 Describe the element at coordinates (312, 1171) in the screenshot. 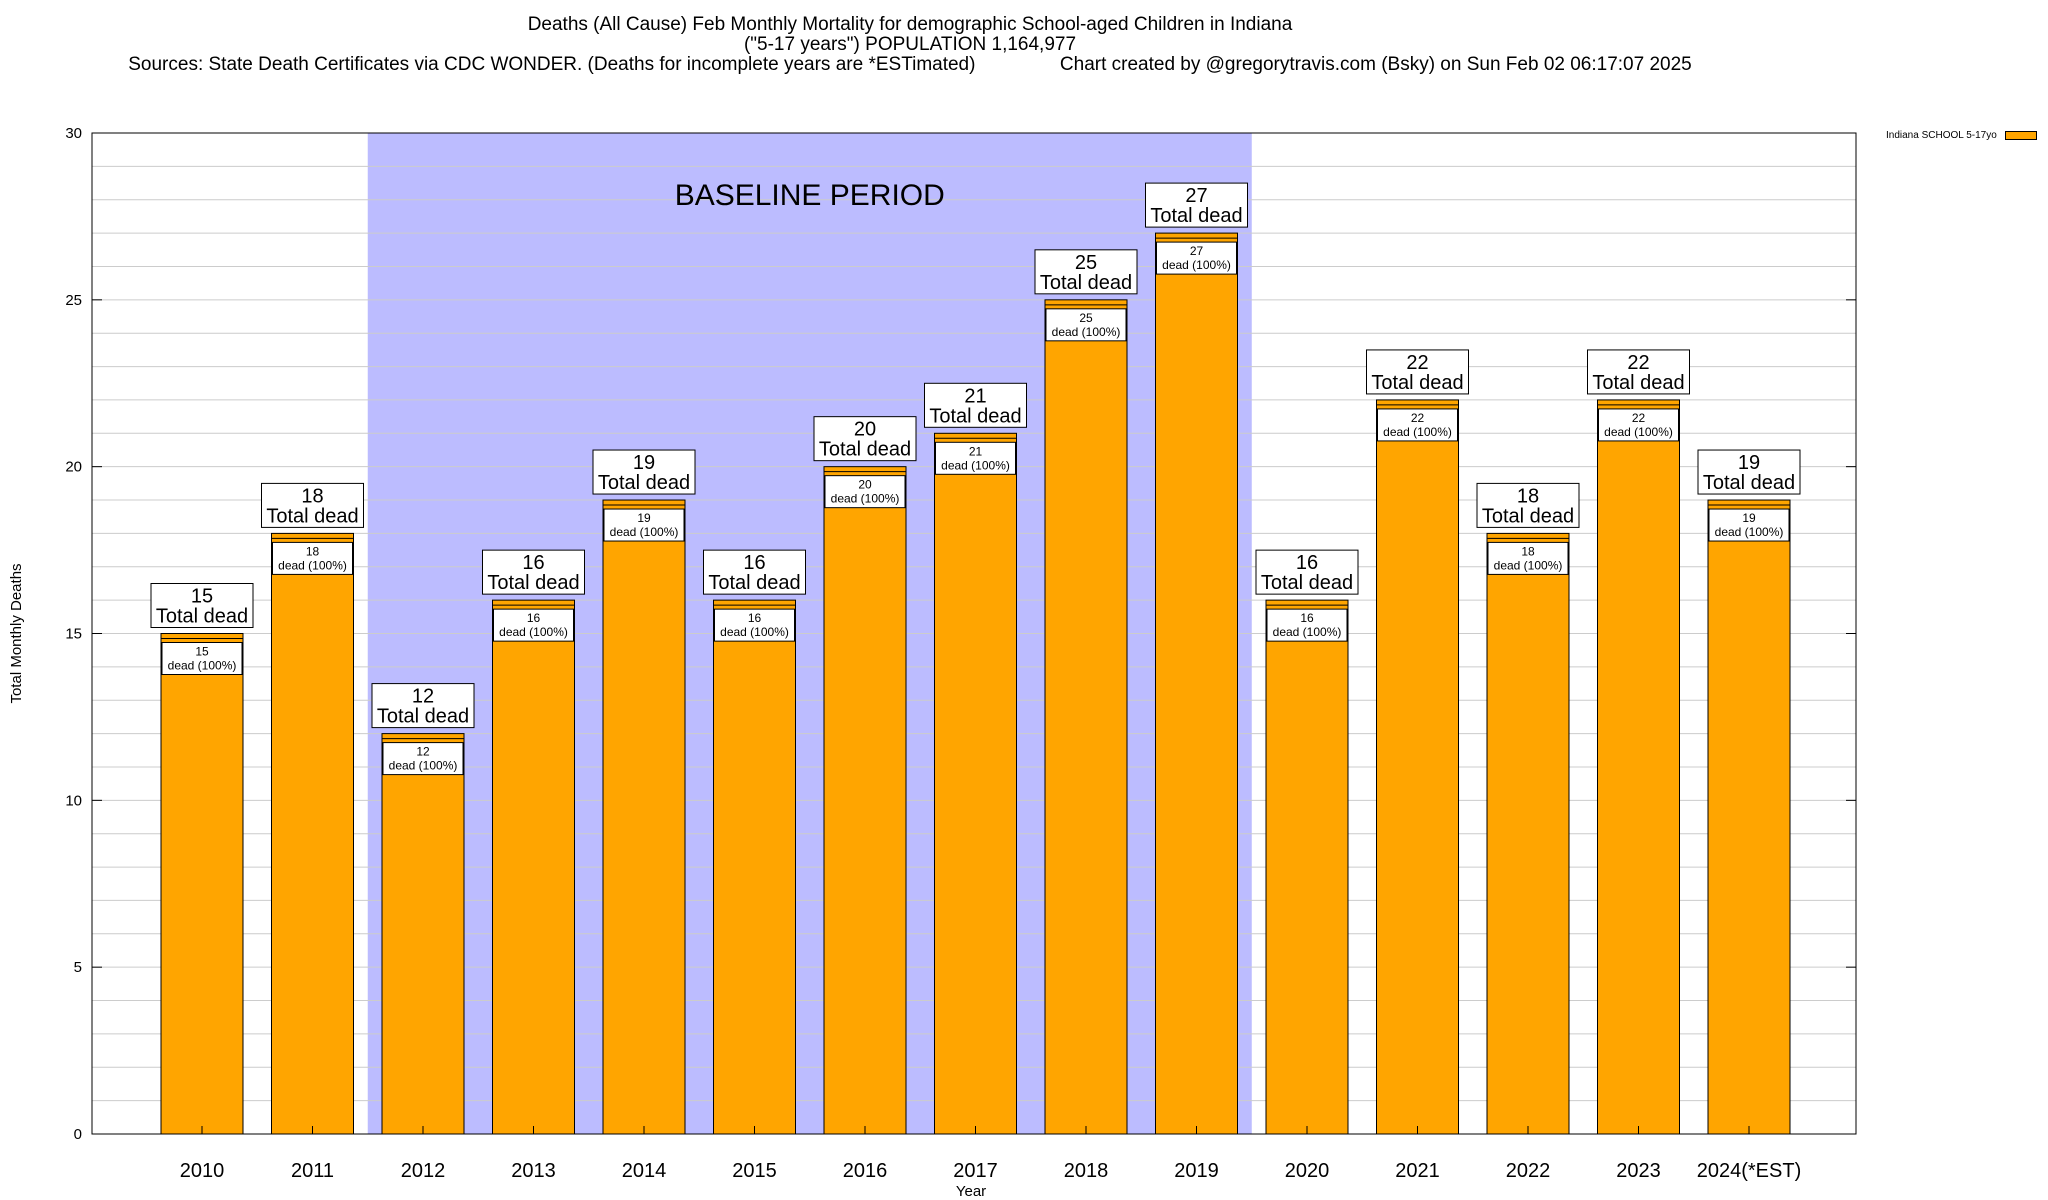

I see `x-tick-label: 2011` at that location.